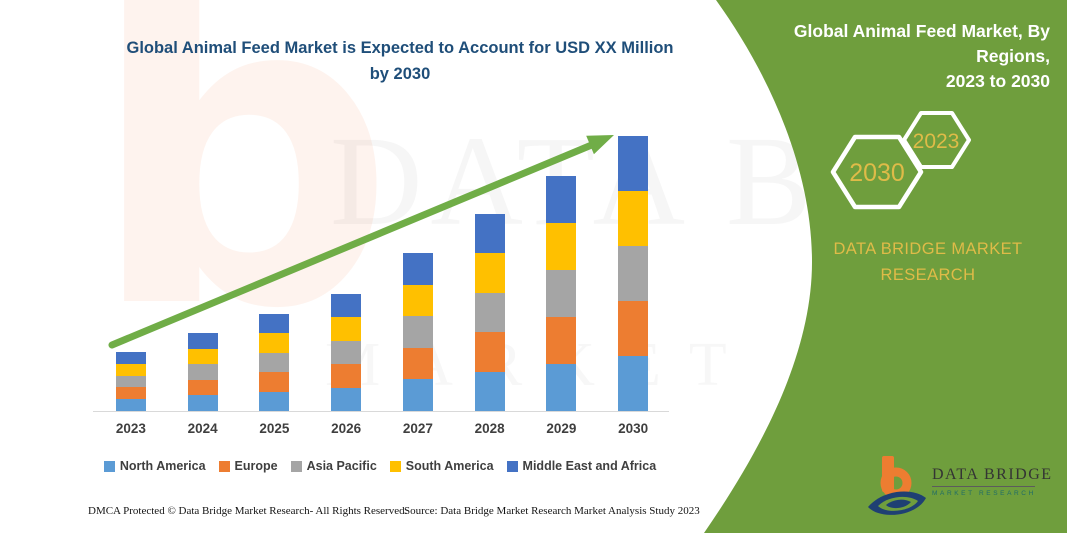 The width and height of the screenshot is (1067, 533). I want to click on brand-text-line1: DATA BRIDGE MARKET, so click(928, 249).